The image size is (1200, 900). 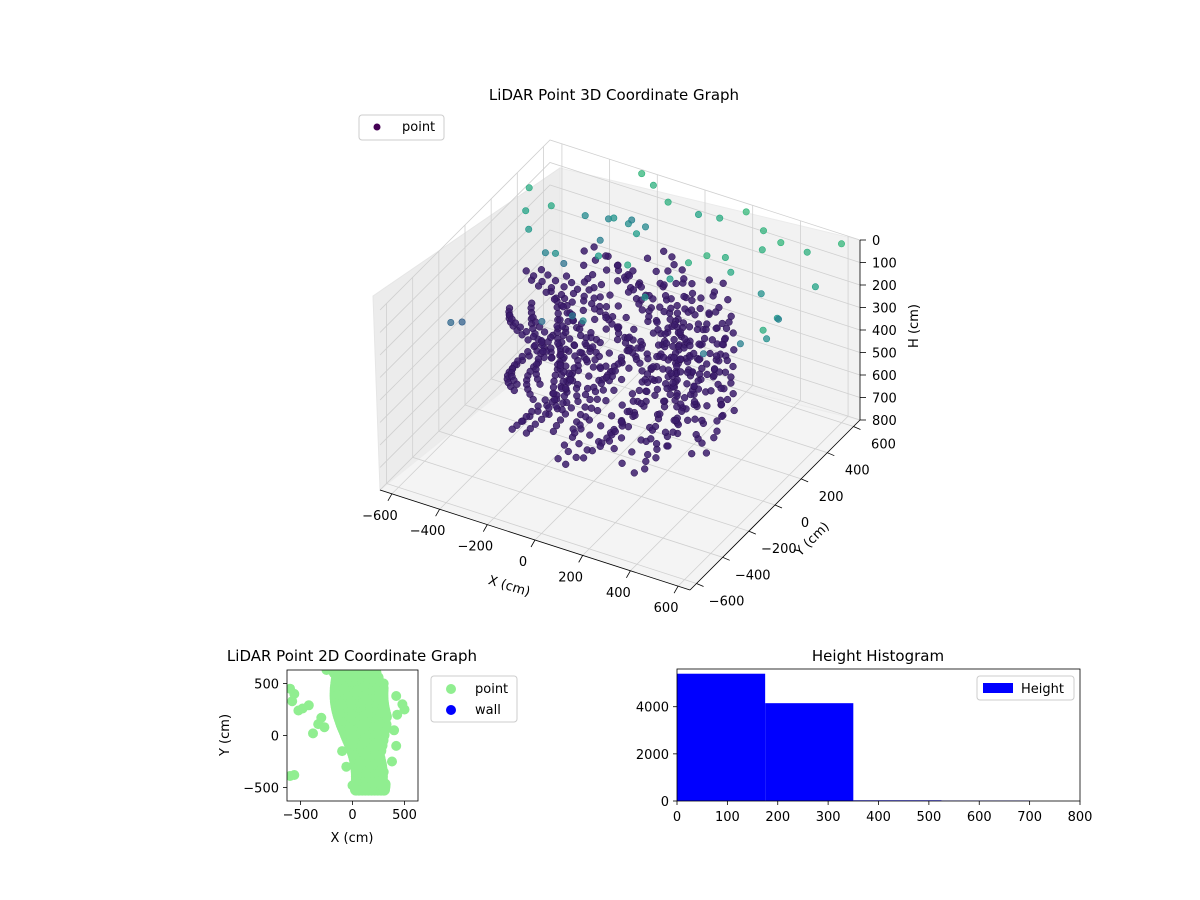 I want to click on x-tick-label: 400, so click(x=618, y=593).